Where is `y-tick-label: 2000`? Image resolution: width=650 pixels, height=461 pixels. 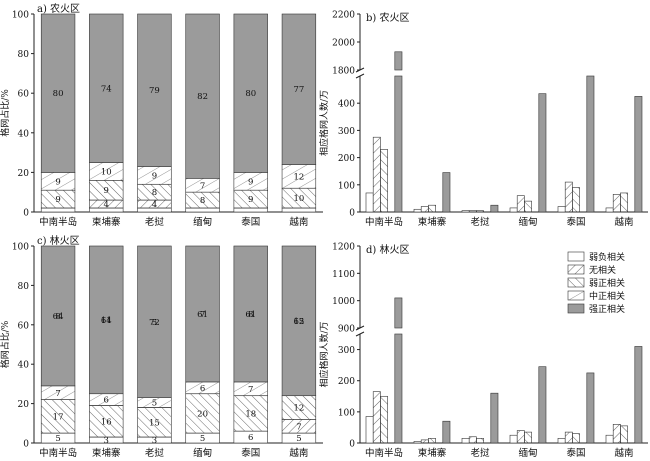 y-tick-label: 2000 is located at coordinates (343, 44).